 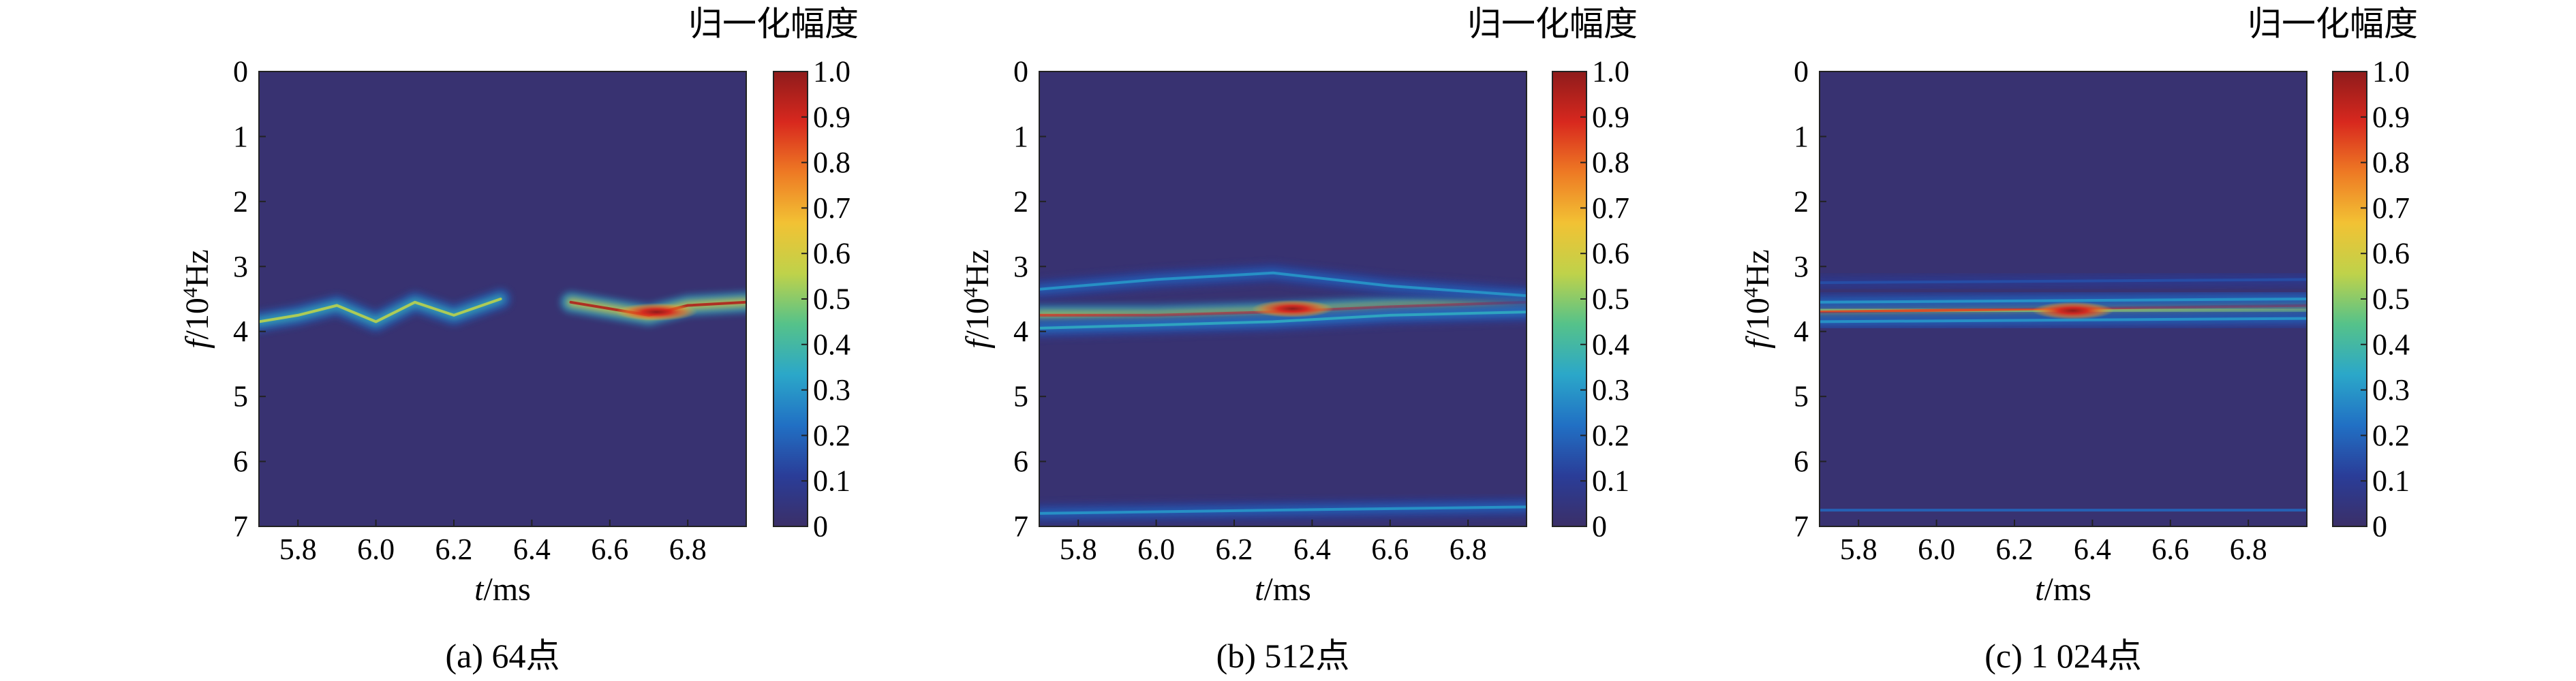 What do you see at coordinates (2391, 481) in the screenshot?
I see `colorbar-tick-label: 0.1` at bounding box center [2391, 481].